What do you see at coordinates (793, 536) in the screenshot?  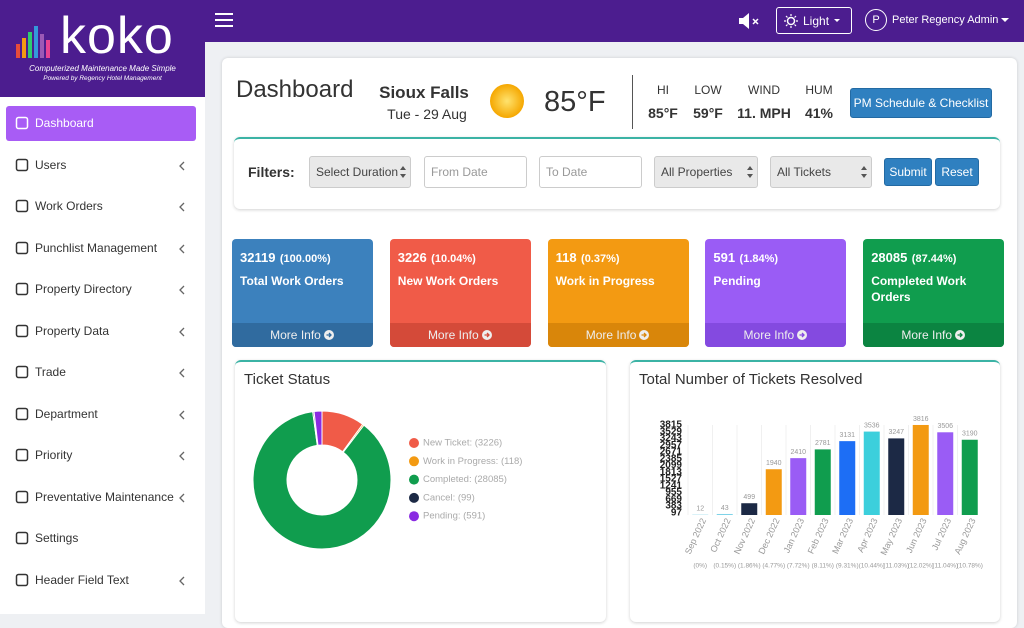 I see `x-tick-label: Jan 2023` at bounding box center [793, 536].